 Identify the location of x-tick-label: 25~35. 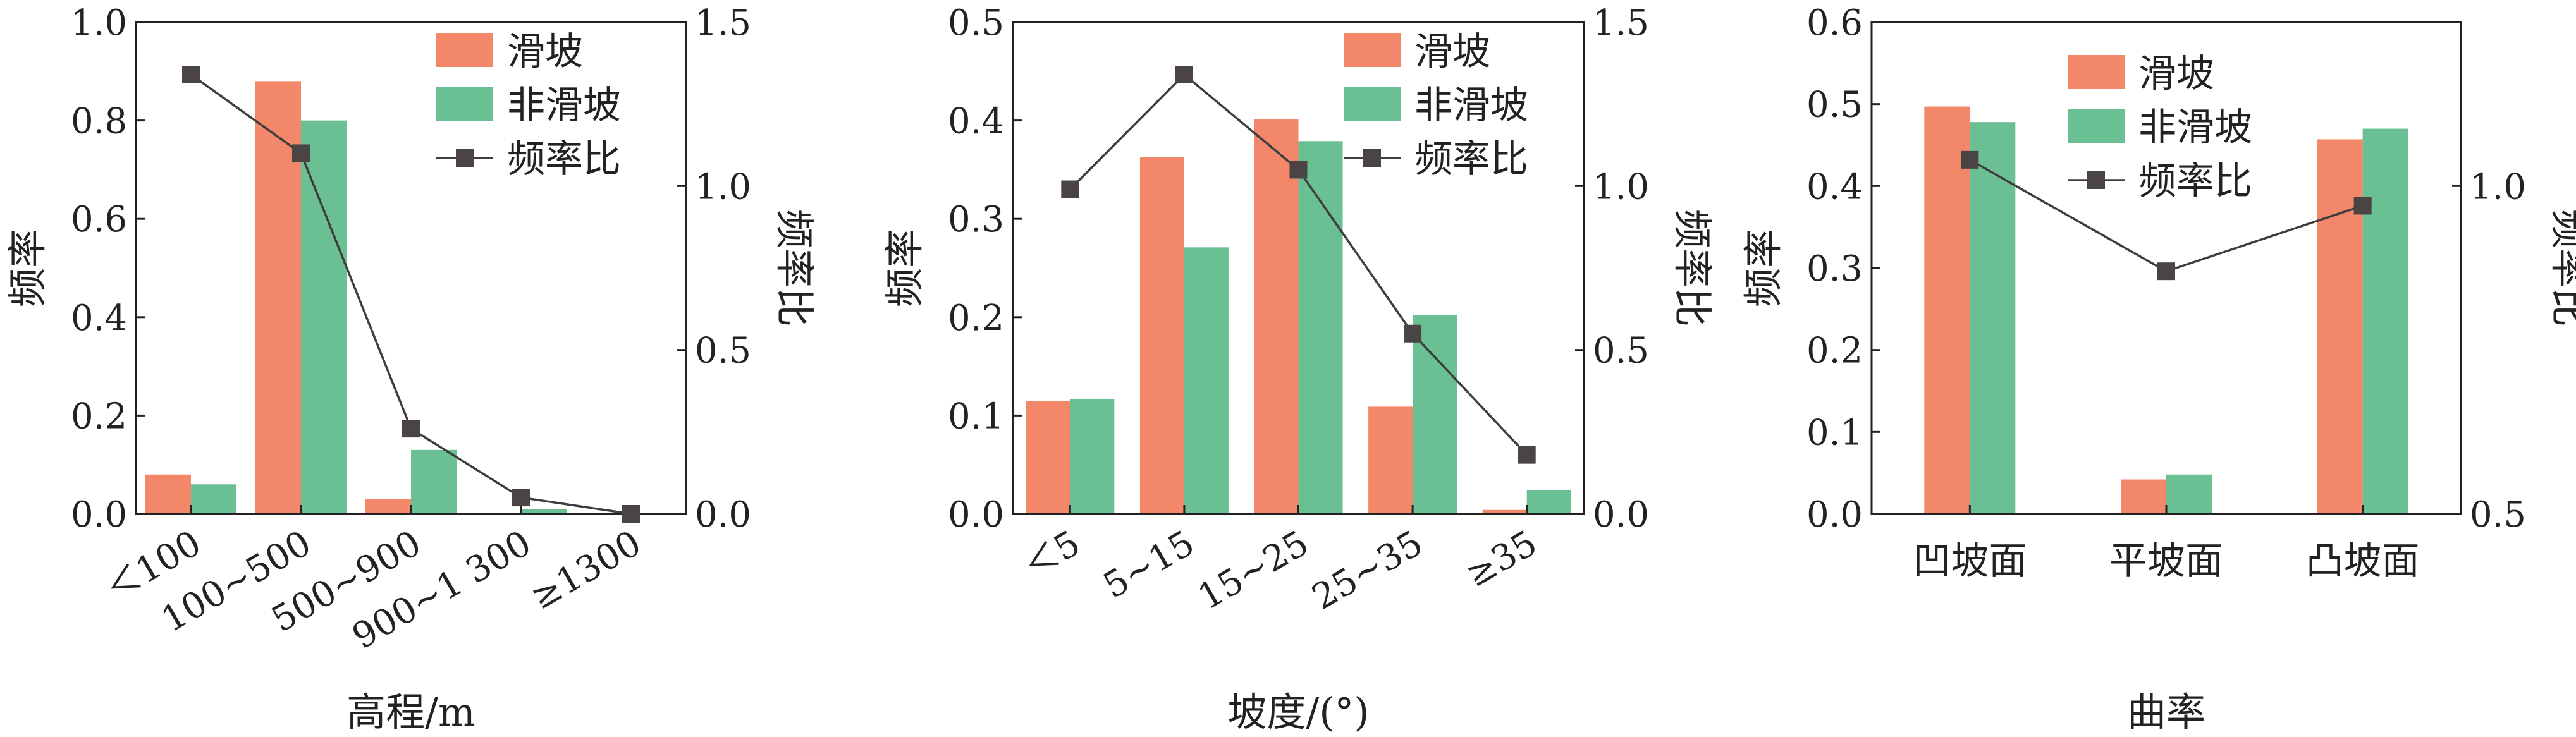
(1368, 570).